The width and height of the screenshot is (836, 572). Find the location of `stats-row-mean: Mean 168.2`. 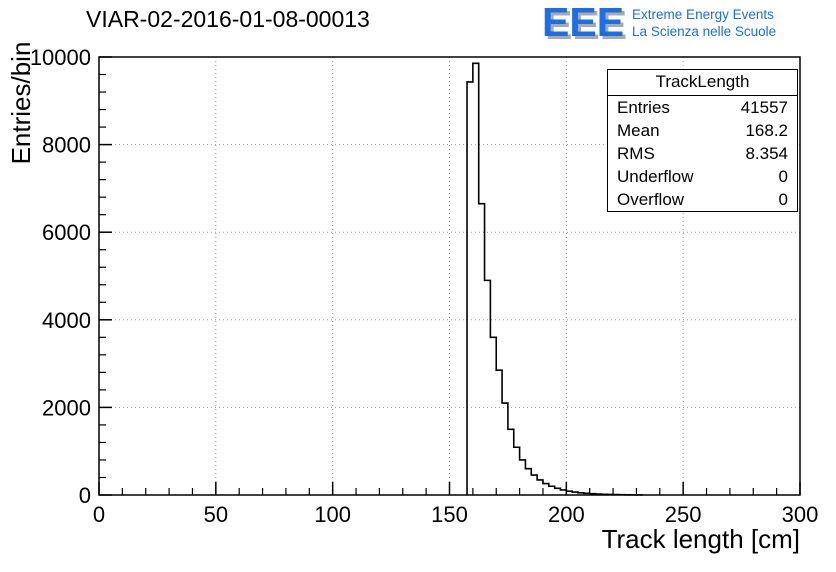

stats-row-mean: Mean 168.2 is located at coordinates (702, 130).